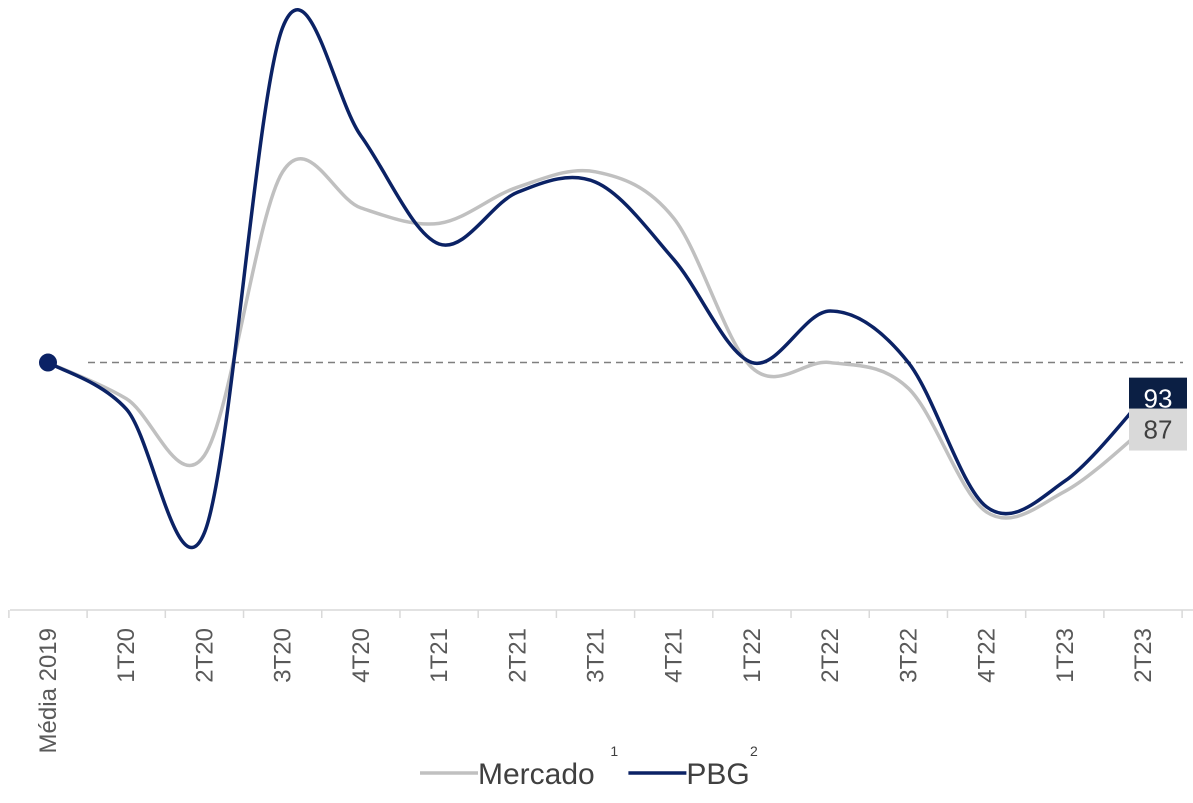 Image resolution: width=1193 pixels, height=803 pixels. What do you see at coordinates (48, 690) in the screenshot?
I see `x-tick-label: Média 2019` at bounding box center [48, 690].